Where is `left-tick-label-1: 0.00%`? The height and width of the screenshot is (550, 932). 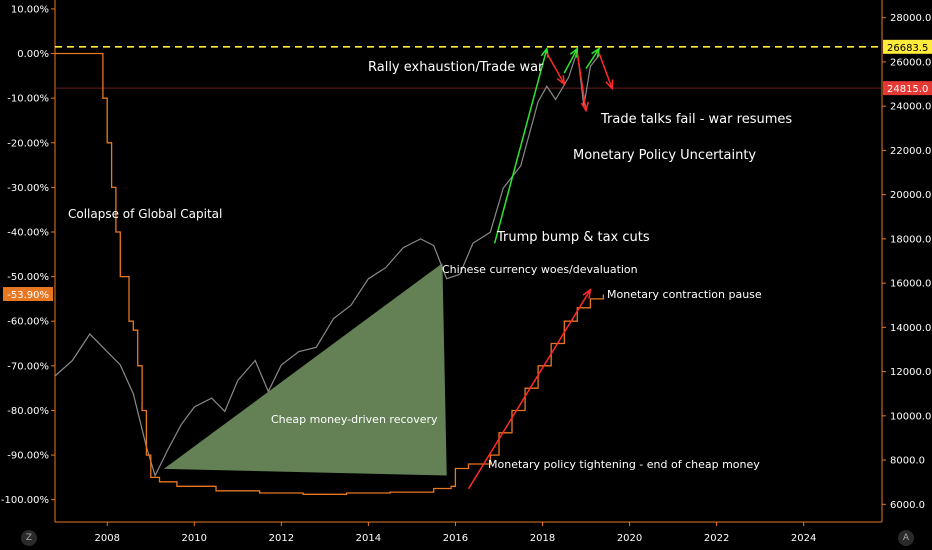 left-tick-label-1: 0.00% is located at coordinates (33, 54).